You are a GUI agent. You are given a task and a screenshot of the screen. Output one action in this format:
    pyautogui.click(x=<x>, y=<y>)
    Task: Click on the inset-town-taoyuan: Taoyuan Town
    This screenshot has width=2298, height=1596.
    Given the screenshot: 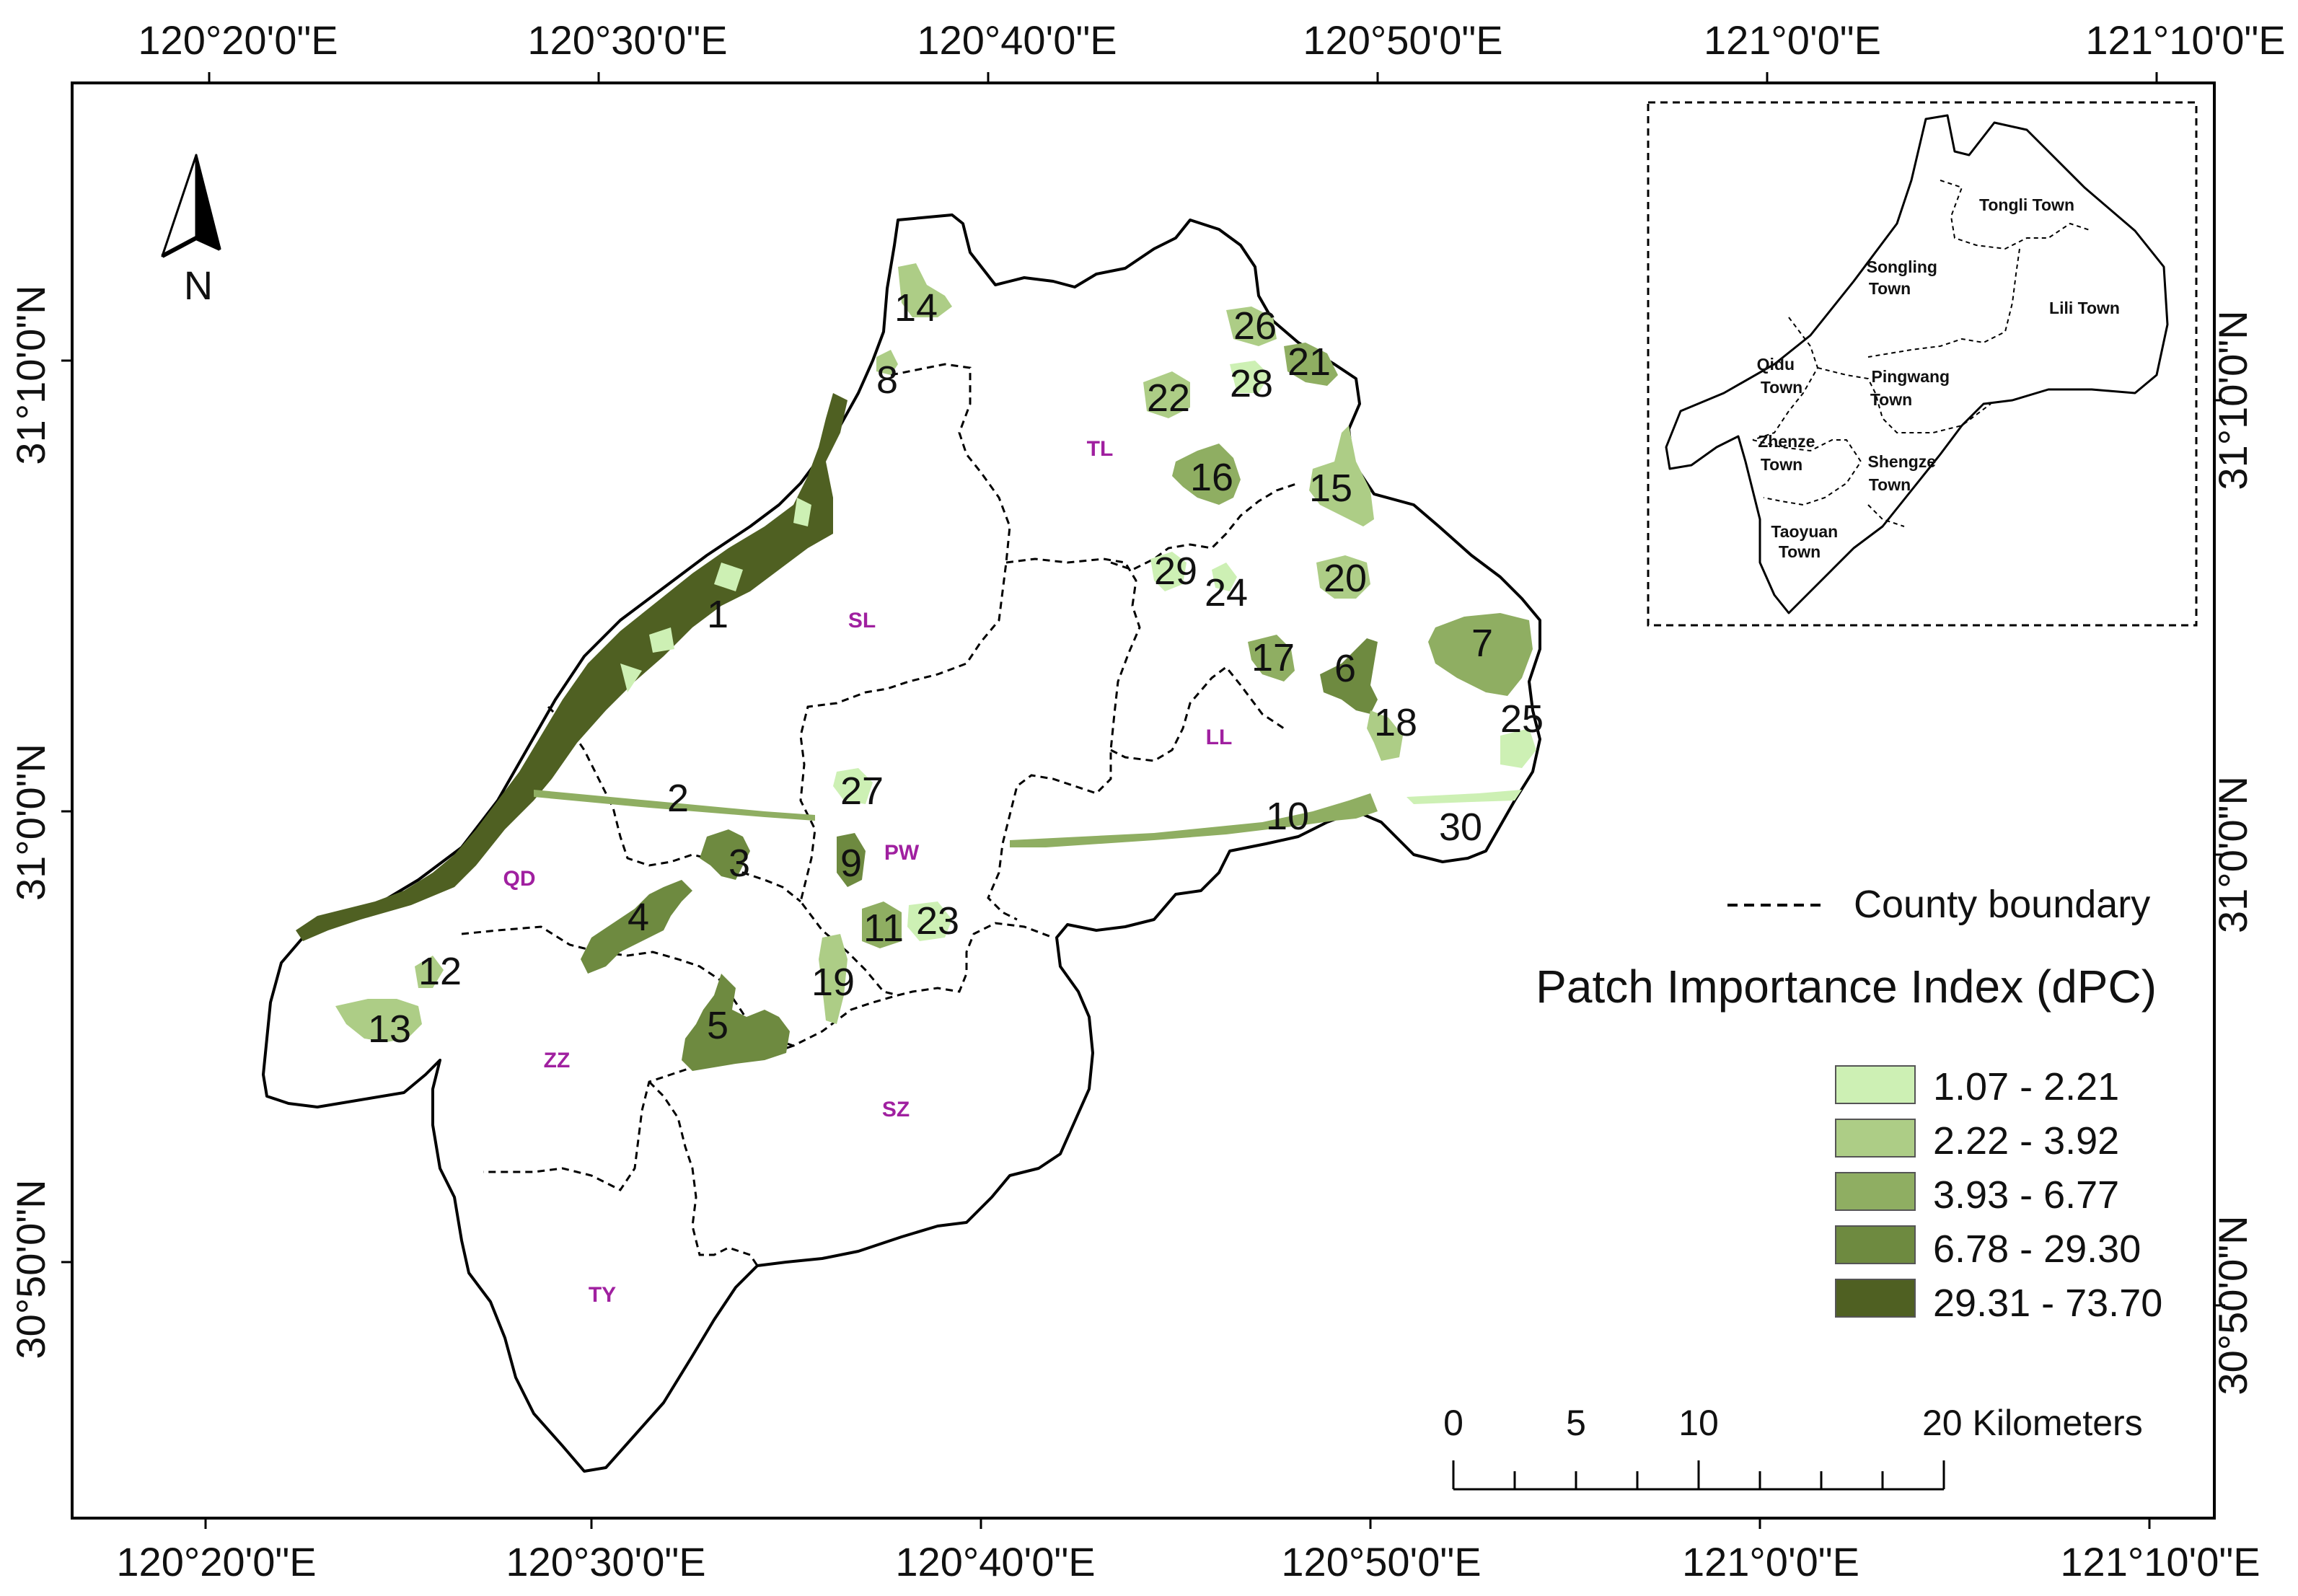 What is the action you would take?
    pyautogui.click(x=1806, y=541)
    